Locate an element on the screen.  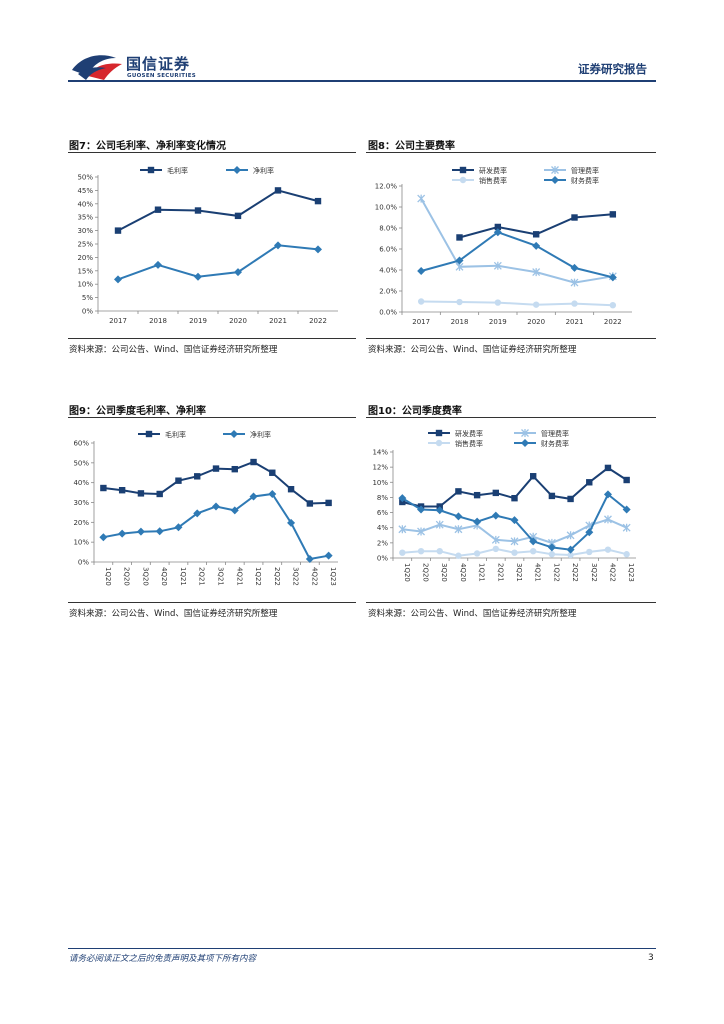
y-tick-label: 5% is located at coordinates (87, 298).